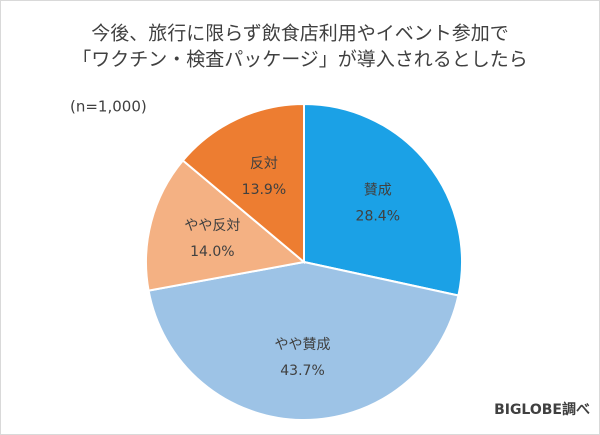 Image resolution: width=600 pixels, height=435 pixels. Describe the element at coordinates (378, 190) in the screenshot. I see `slice-label: 賛成` at that location.